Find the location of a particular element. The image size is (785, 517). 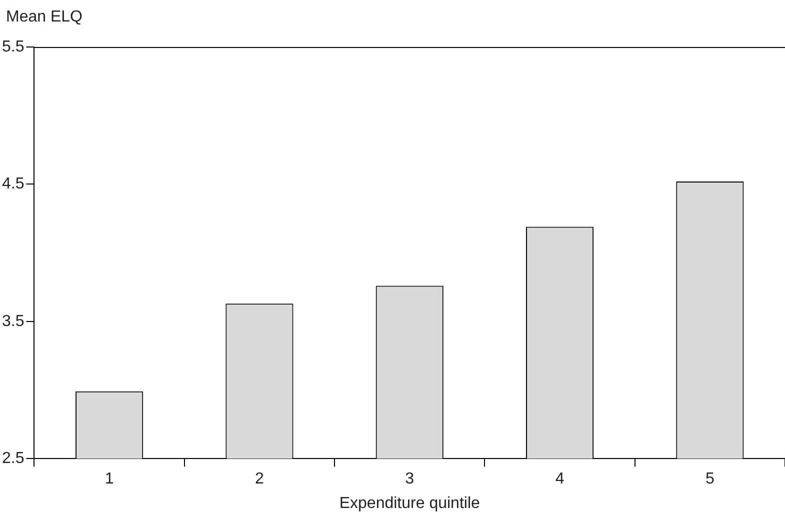

y-tick-label: 2.5 is located at coordinates (13, 459).